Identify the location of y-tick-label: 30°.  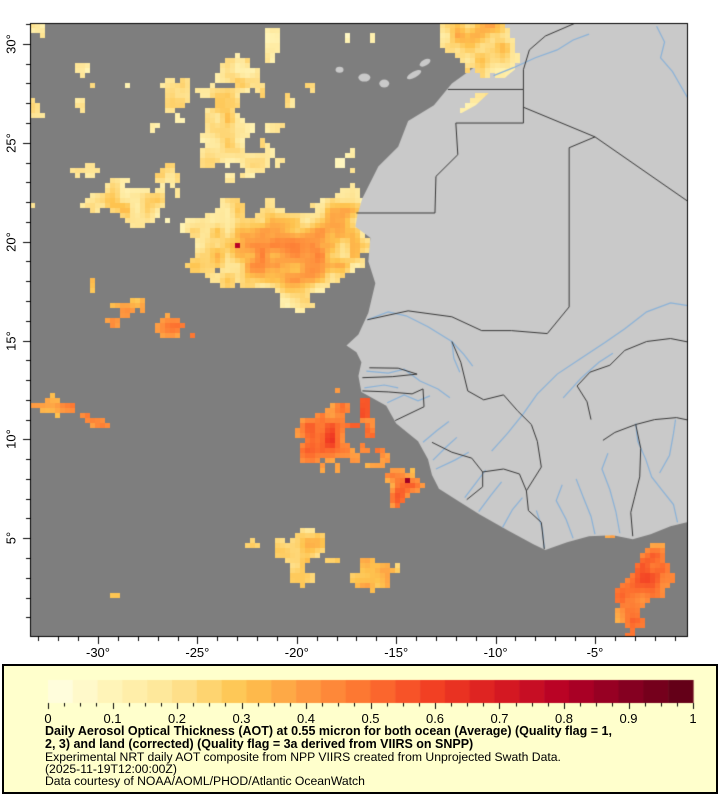
(11, 44).